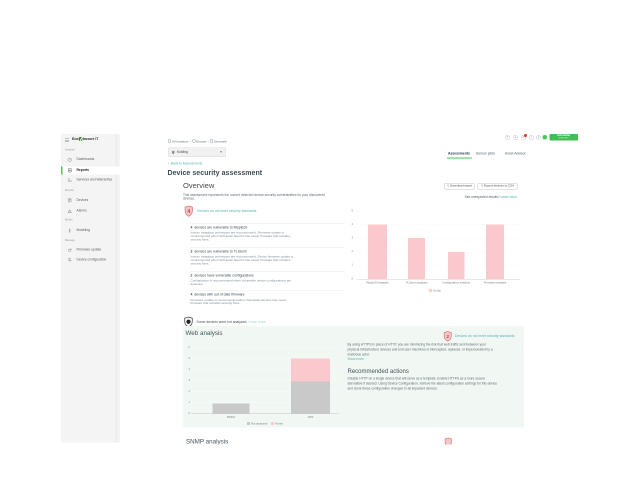  I want to click on svg-text: 2, so click(447, 335).